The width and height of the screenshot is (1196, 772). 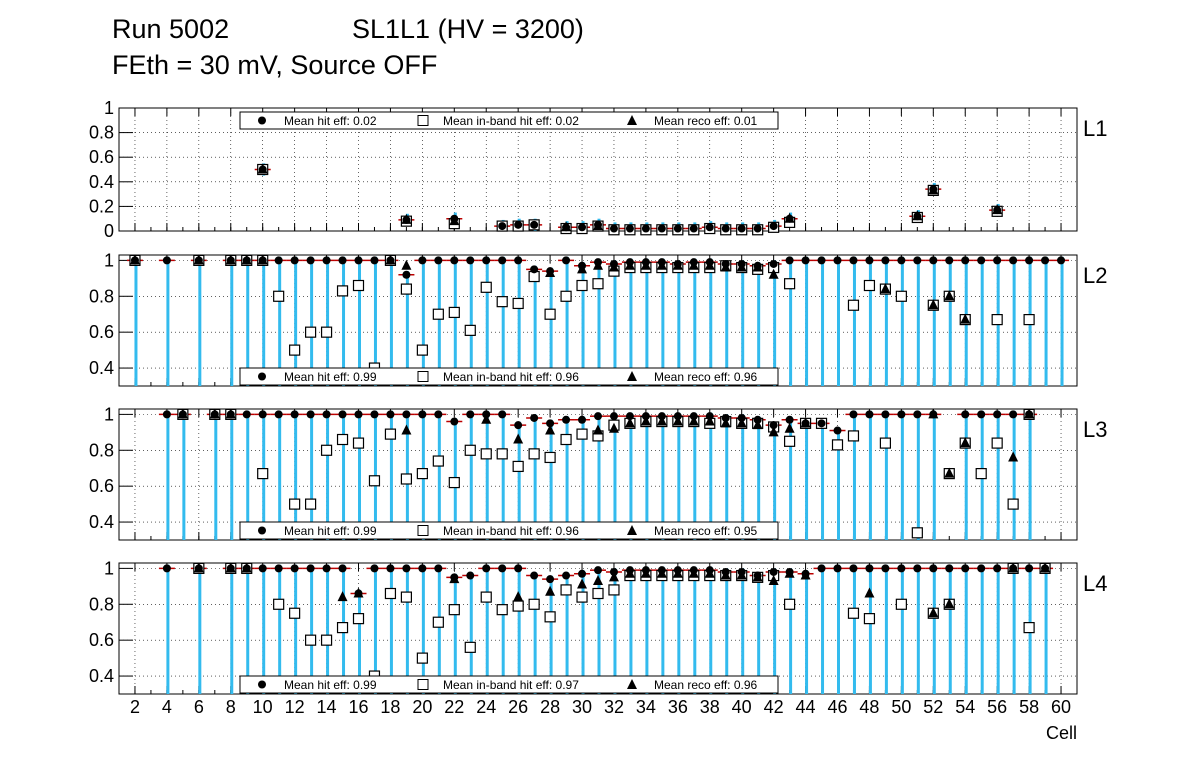 I want to click on legend-reco-marker, so click(x=632, y=120).